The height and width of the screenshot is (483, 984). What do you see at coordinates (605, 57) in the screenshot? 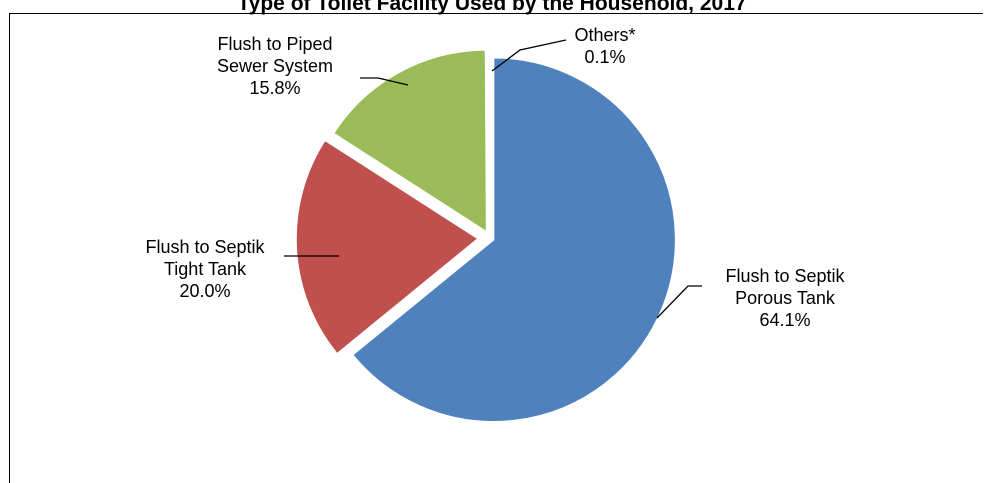
I see `slice-value-label: 0.1%` at bounding box center [605, 57].